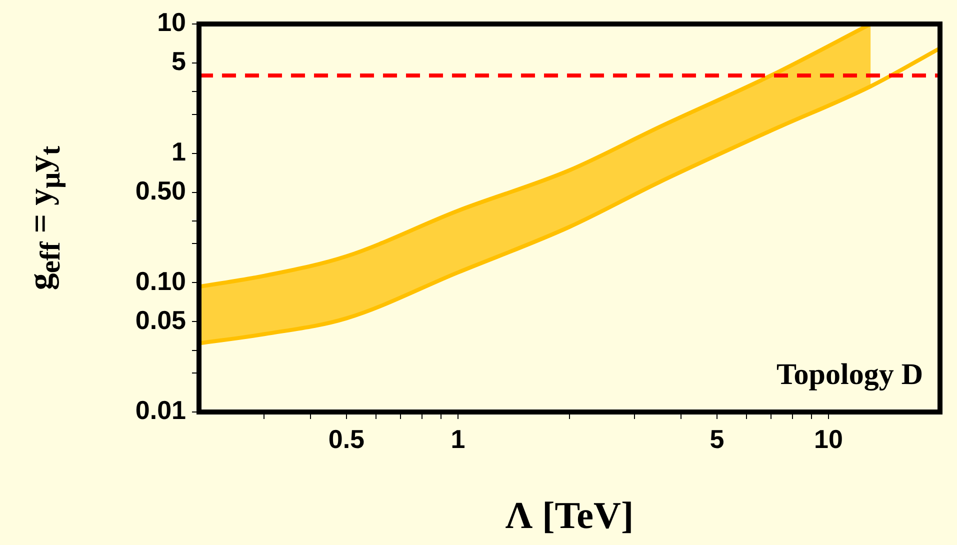 This screenshot has width=957, height=545. Describe the element at coordinates (171, 22) in the screenshot. I see `y-tick-label: 10` at that location.